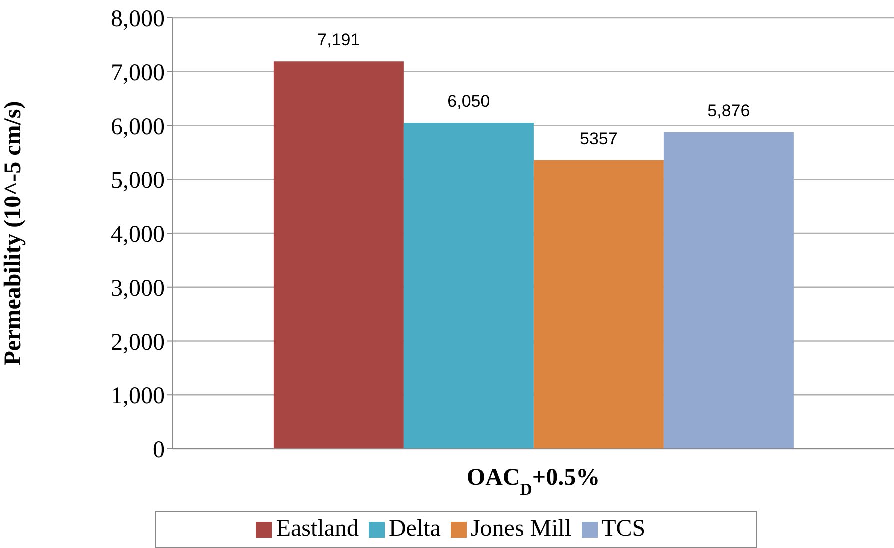 The height and width of the screenshot is (548, 894). What do you see at coordinates (599, 138) in the screenshot?
I see `data-label: 5357` at bounding box center [599, 138].